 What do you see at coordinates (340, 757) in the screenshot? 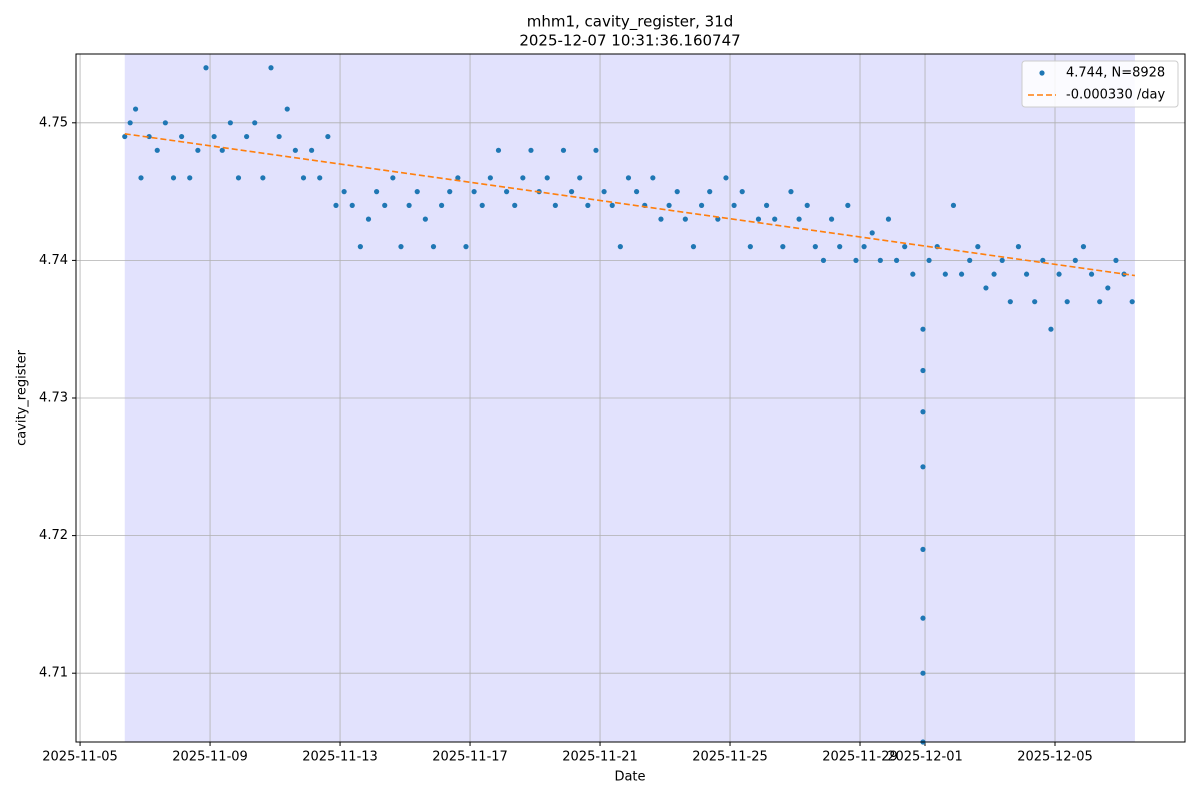
I see `x-tick-label: 2025-11-13` at bounding box center [340, 757].